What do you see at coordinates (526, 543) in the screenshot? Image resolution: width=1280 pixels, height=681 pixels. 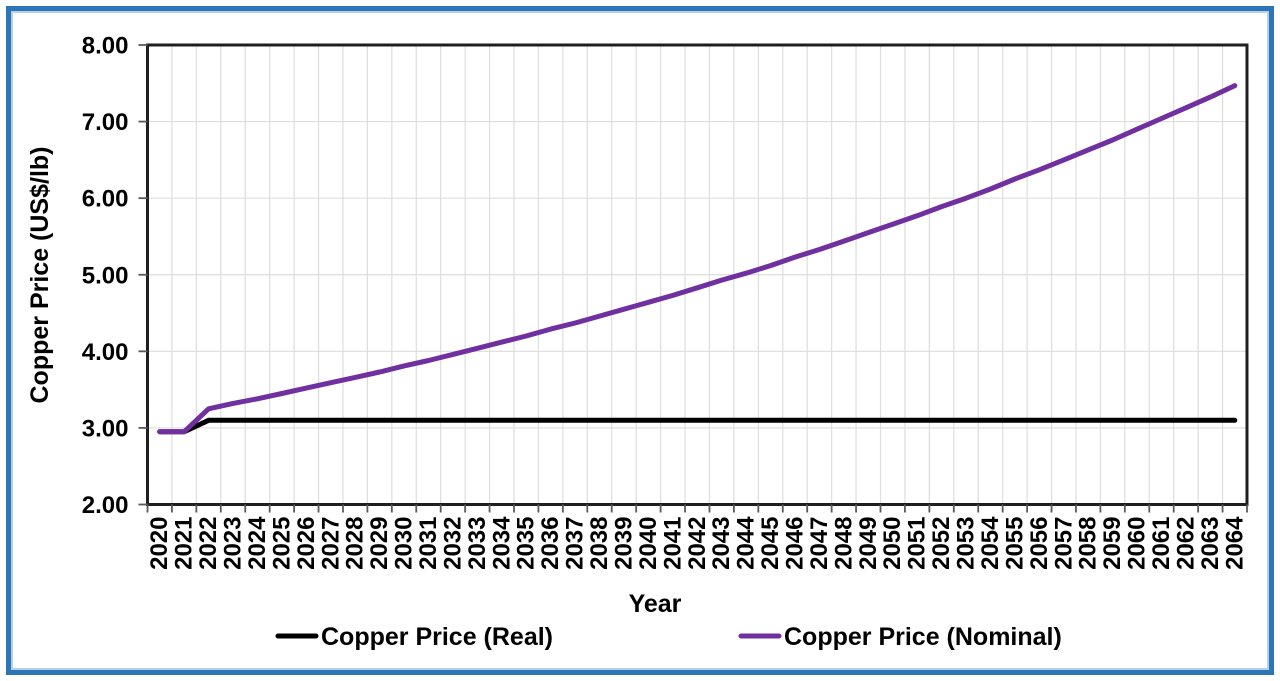 I see `x-tick-label: 2035` at bounding box center [526, 543].